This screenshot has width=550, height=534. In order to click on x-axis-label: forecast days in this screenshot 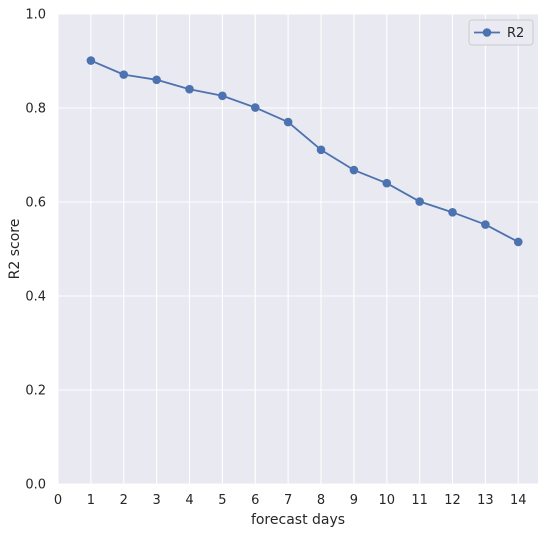, I will do `click(298, 520)`.